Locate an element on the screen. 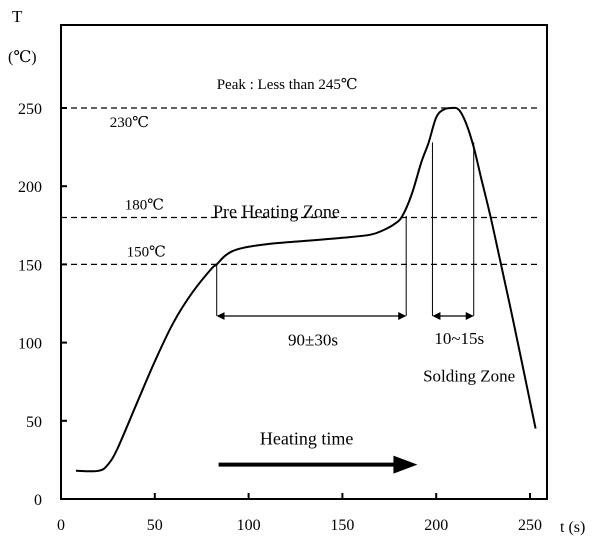 Image resolution: width=605 pixels, height=548 pixels. x-tick-label-250: 250 is located at coordinates (530, 525).